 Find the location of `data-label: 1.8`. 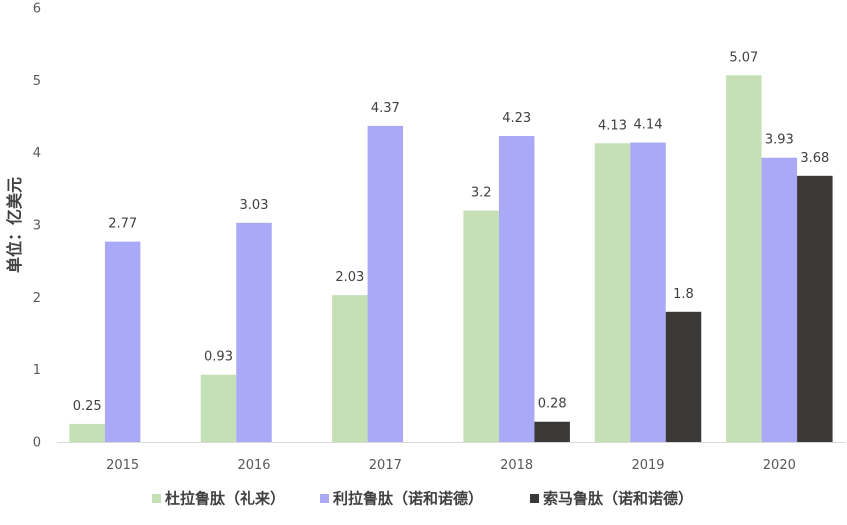

data-label: 1.8 is located at coordinates (683, 294).